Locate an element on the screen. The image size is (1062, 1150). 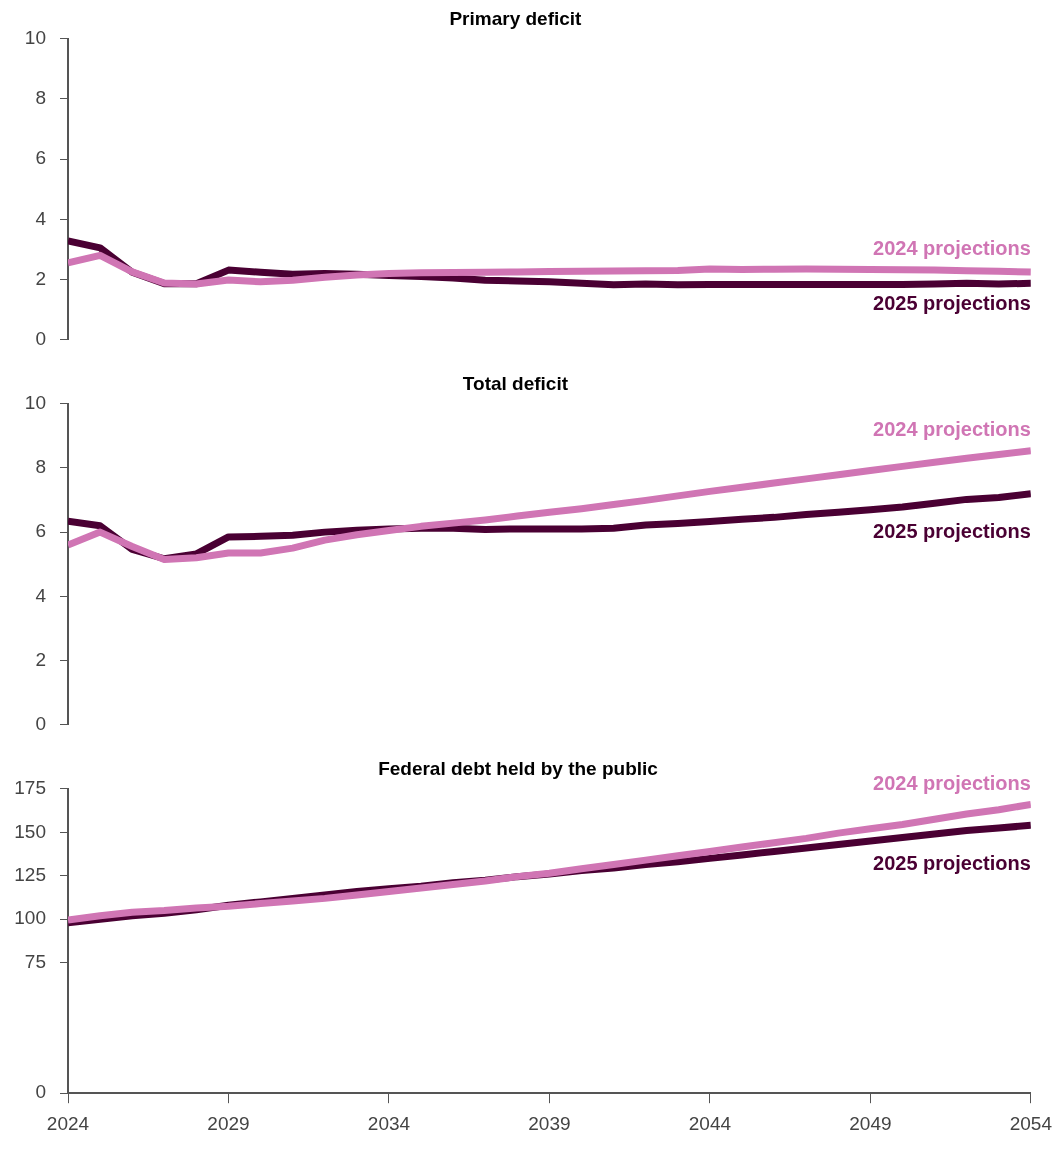
chart-title: Total deficit is located at coordinates (515, 383).